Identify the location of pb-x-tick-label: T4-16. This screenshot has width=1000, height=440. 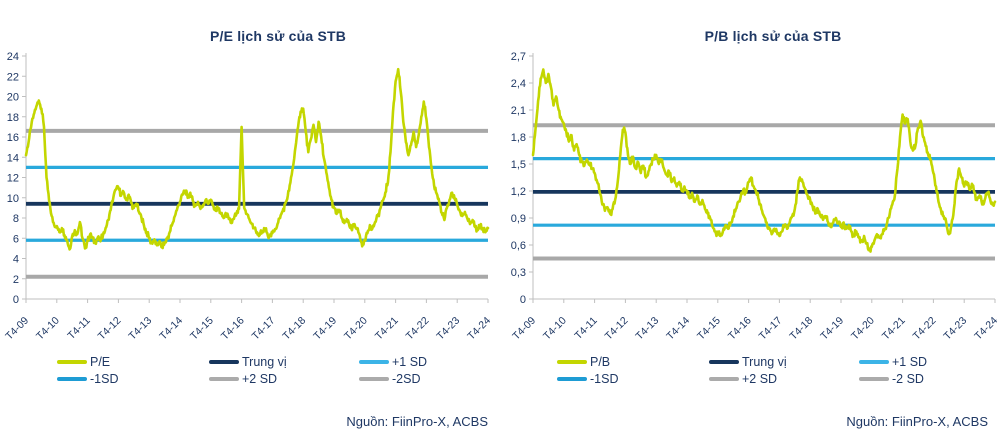
(740, 329).